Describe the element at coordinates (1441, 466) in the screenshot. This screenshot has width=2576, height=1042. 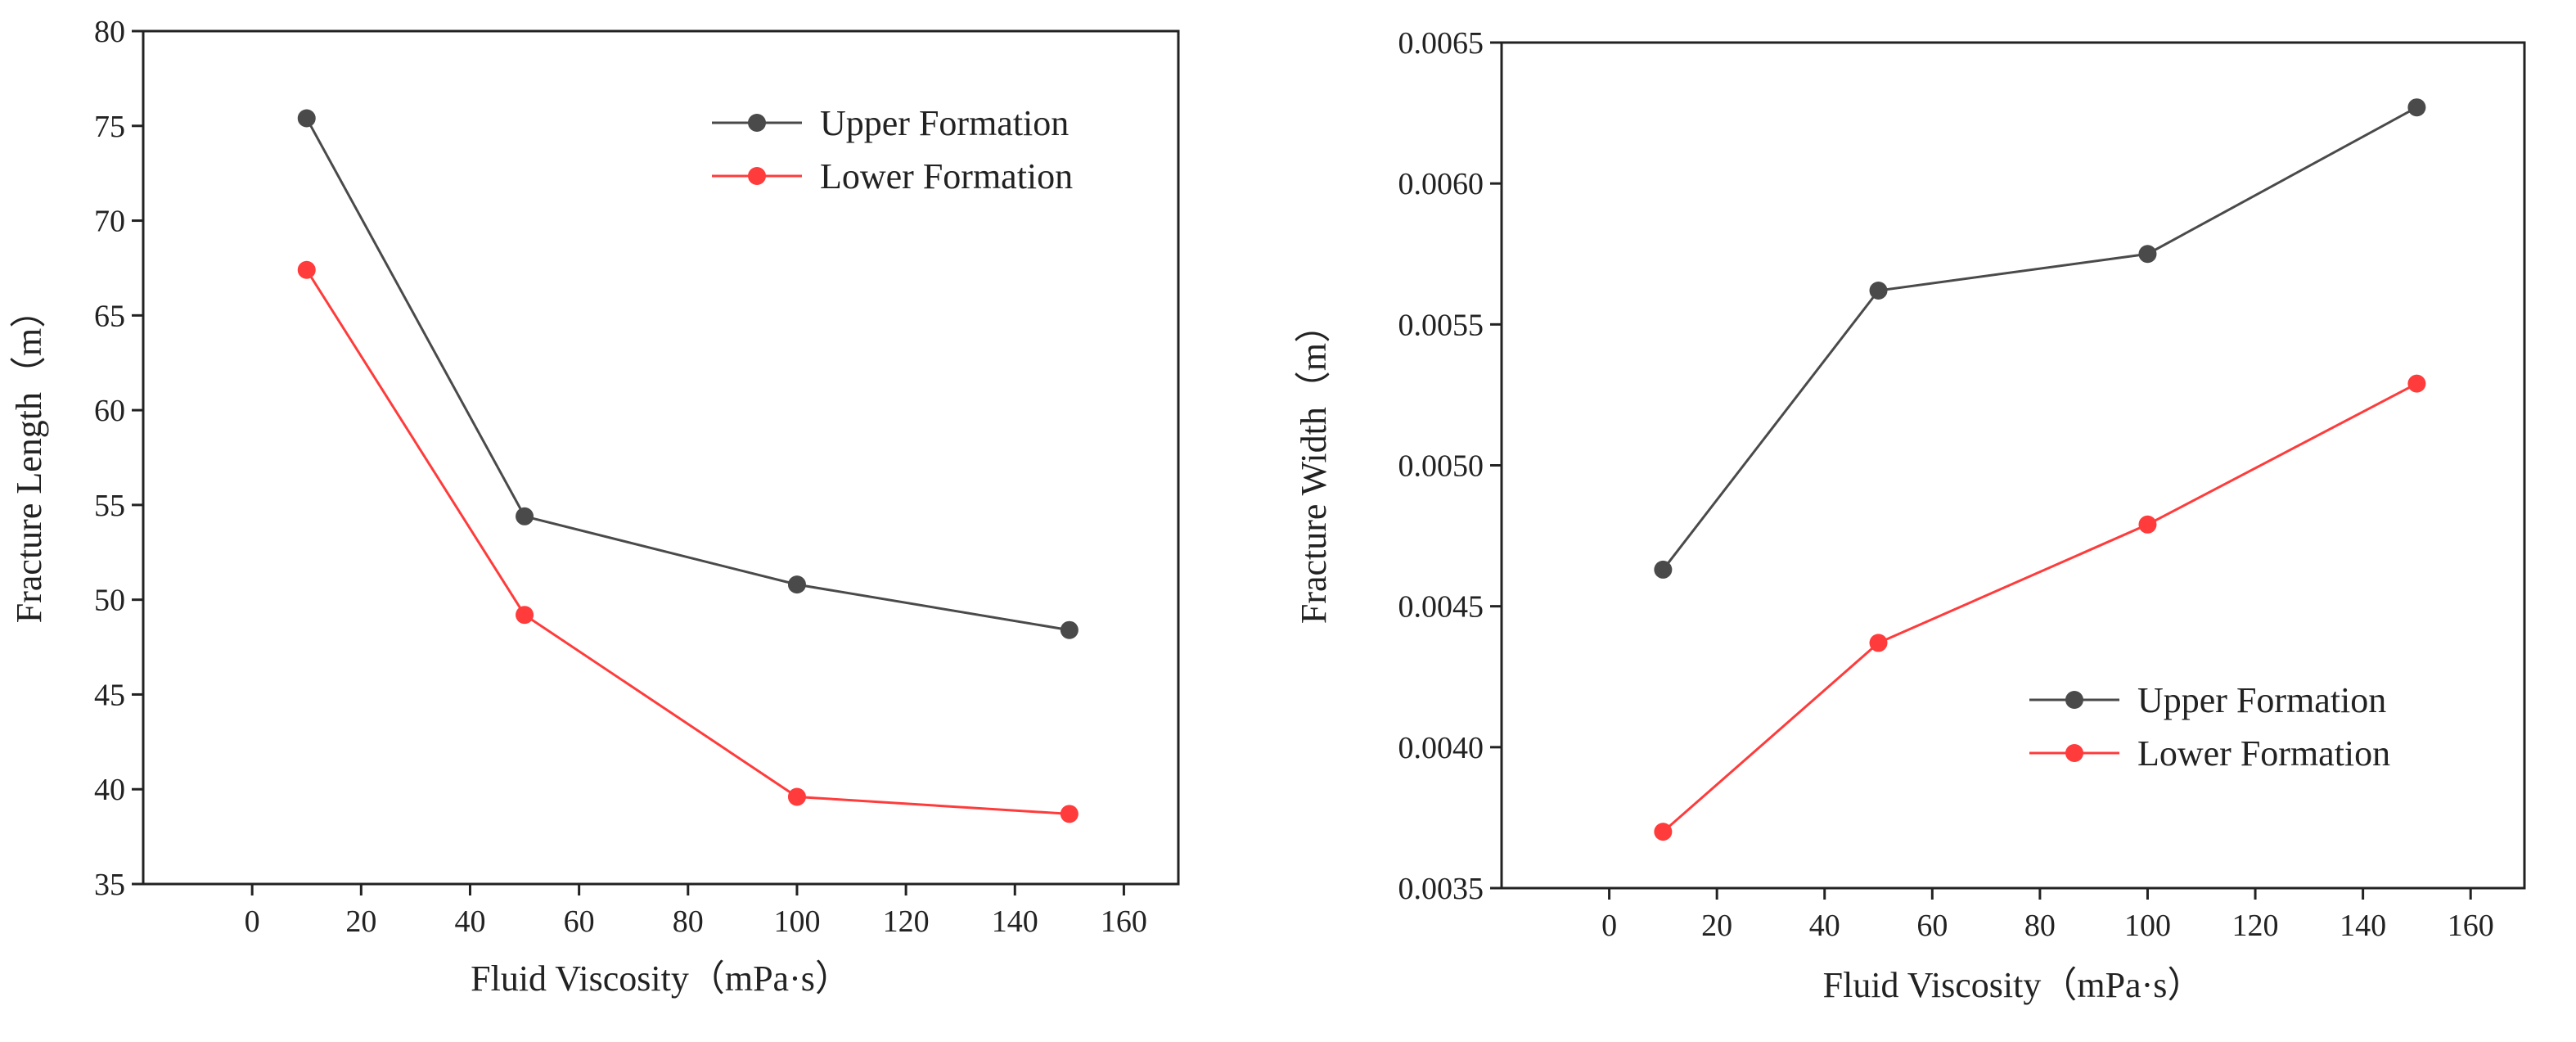
I see `y-tick-label: 0.0050` at that location.